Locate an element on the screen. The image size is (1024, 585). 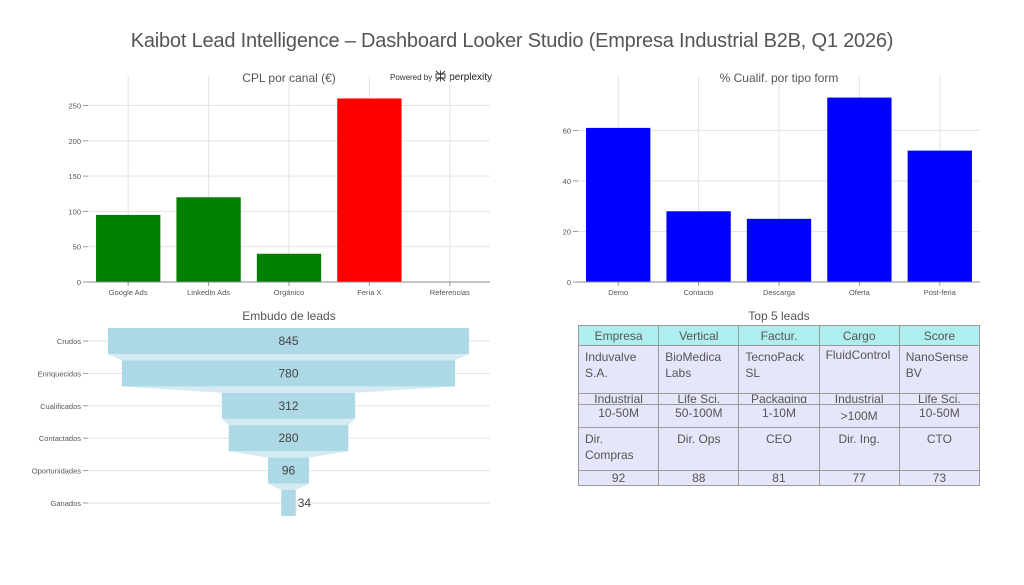
table-cell: 50-100M is located at coordinates (699, 413).